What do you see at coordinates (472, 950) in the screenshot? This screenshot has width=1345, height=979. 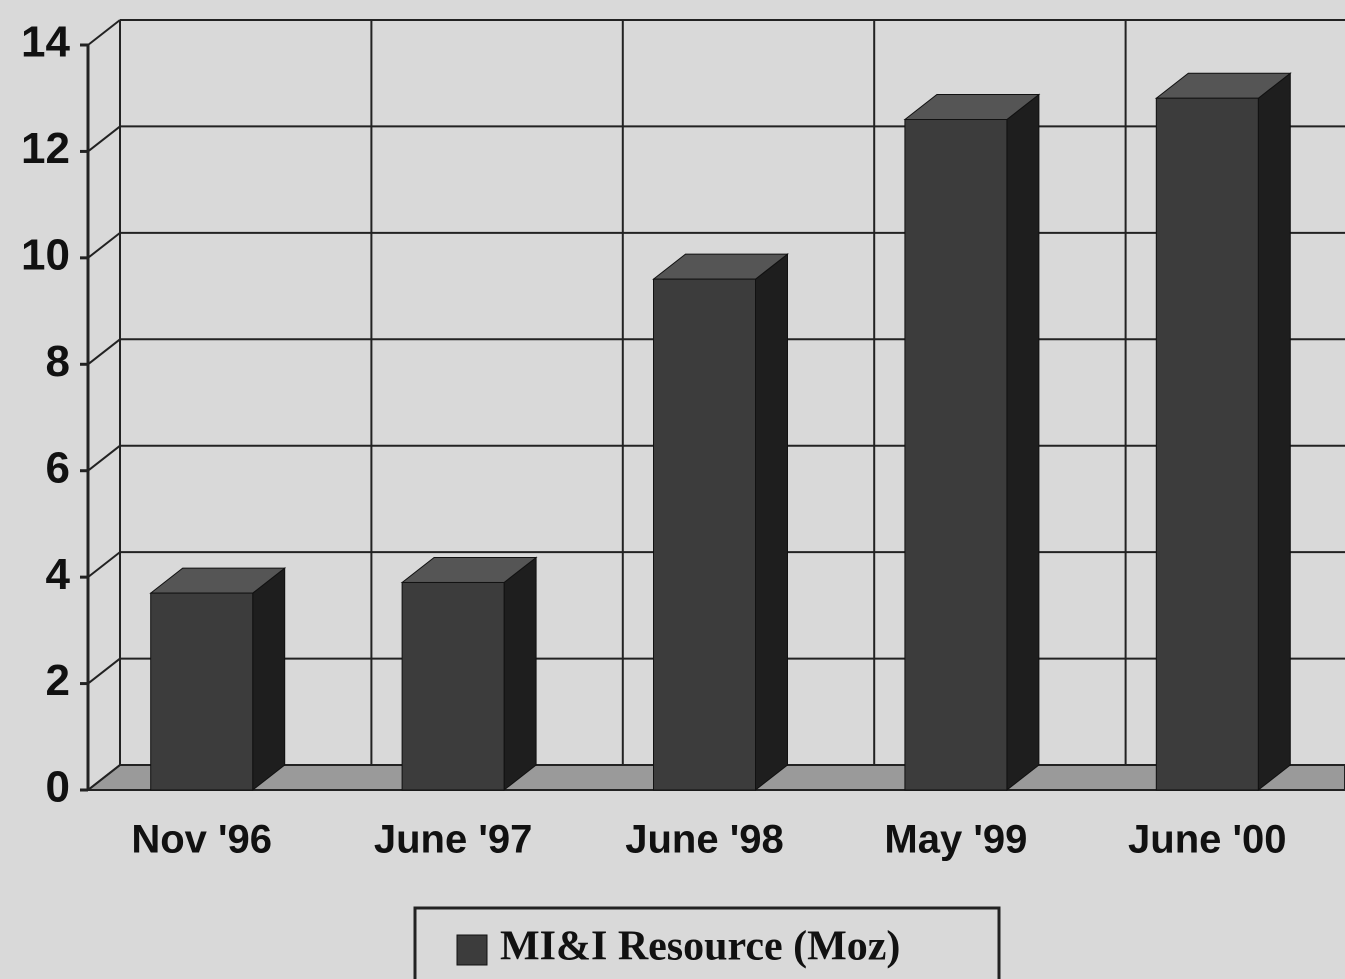 I see `legend-swatch` at bounding box center [472, 950].